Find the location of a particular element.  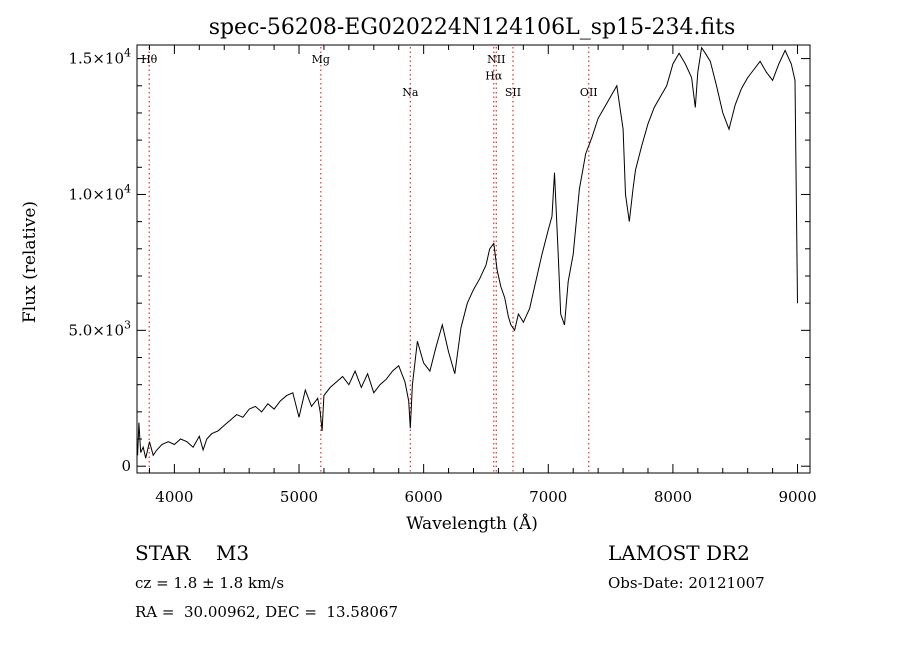

y-tick-label: 1.0×10⁴ is located at coordinates (99, 192).